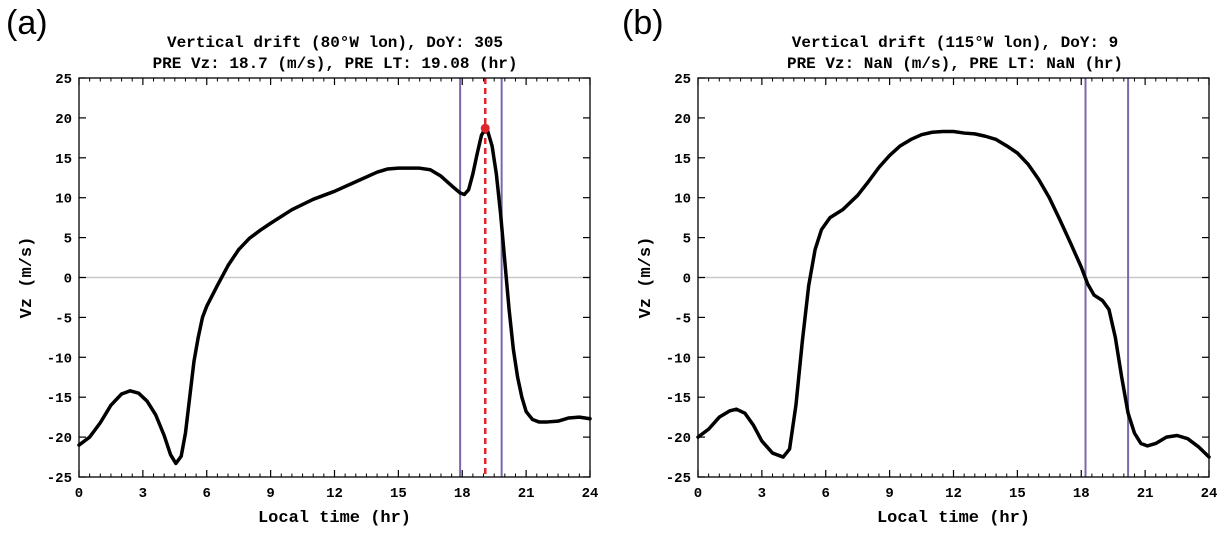 This screenshot has height=540, width=1222. What do you see at coordinates (27, 23) in the screenshot?
I see `panel-label: (a)` at bounding box center [27, 23].